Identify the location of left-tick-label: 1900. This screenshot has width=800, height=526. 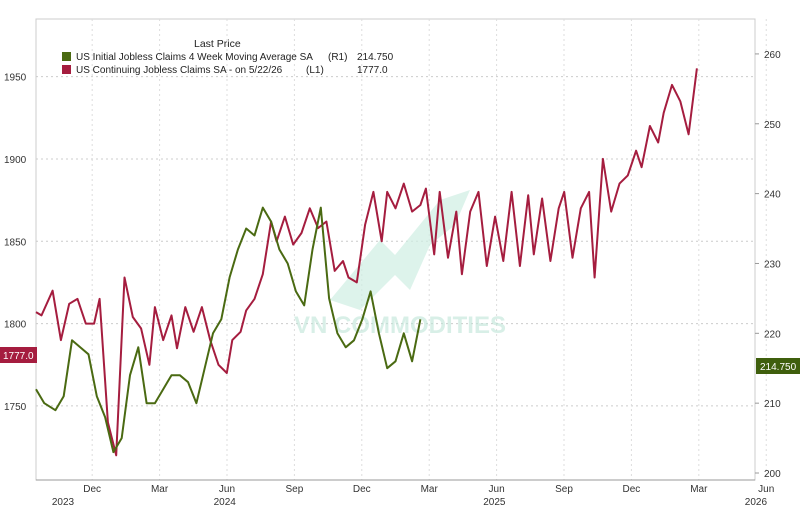
(15, 160).